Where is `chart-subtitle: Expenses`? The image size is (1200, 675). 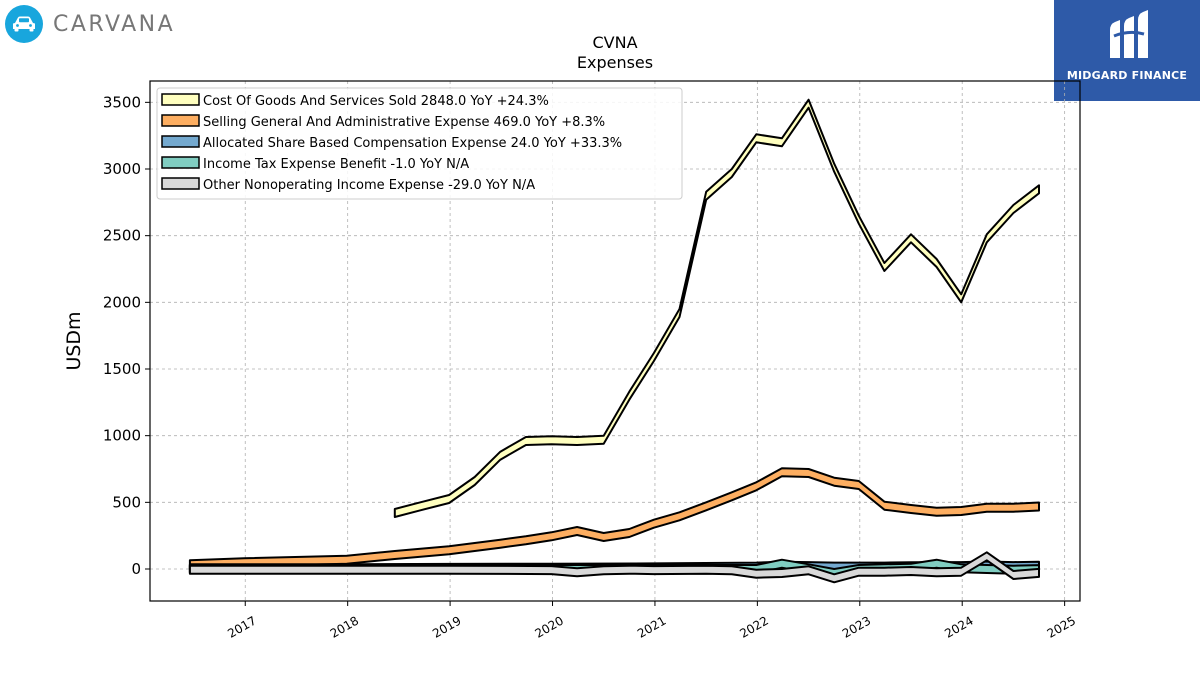 chart-subtitle: Expenses is located at coordinates (615, 62).